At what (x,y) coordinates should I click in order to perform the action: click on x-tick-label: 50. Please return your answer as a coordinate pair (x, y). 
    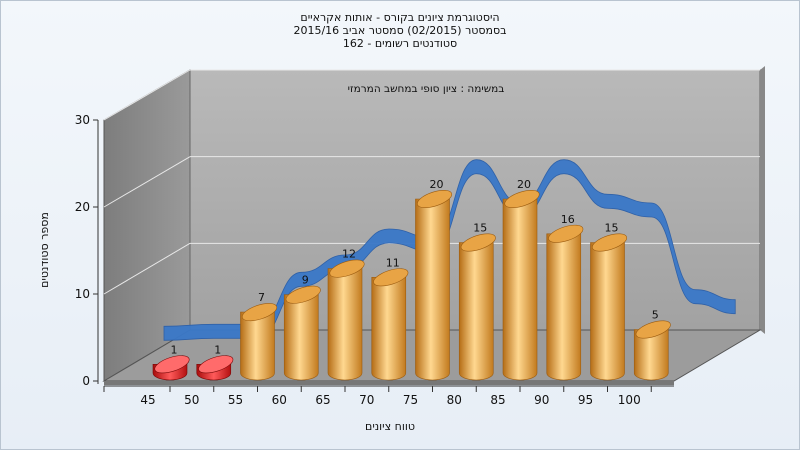
    Looking at the image, I should click on (191, 400).